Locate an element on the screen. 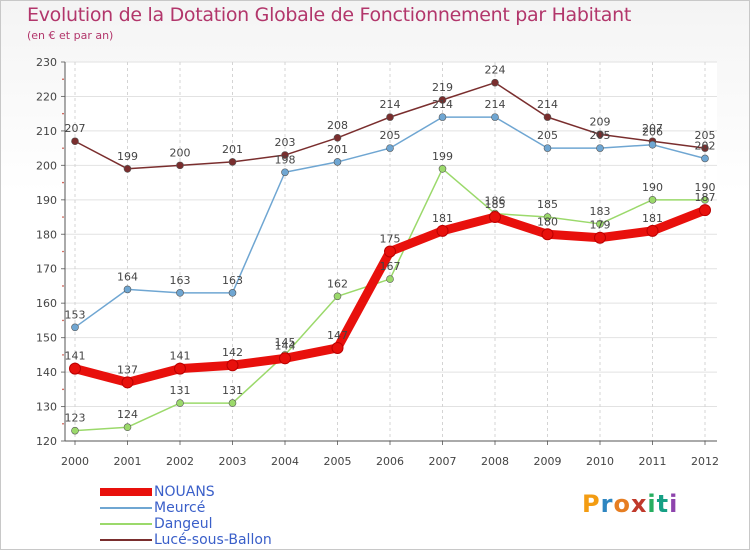 The width and height of the screenshot is (750, 550). data-label: 123 is located at coordinates (75, 418).